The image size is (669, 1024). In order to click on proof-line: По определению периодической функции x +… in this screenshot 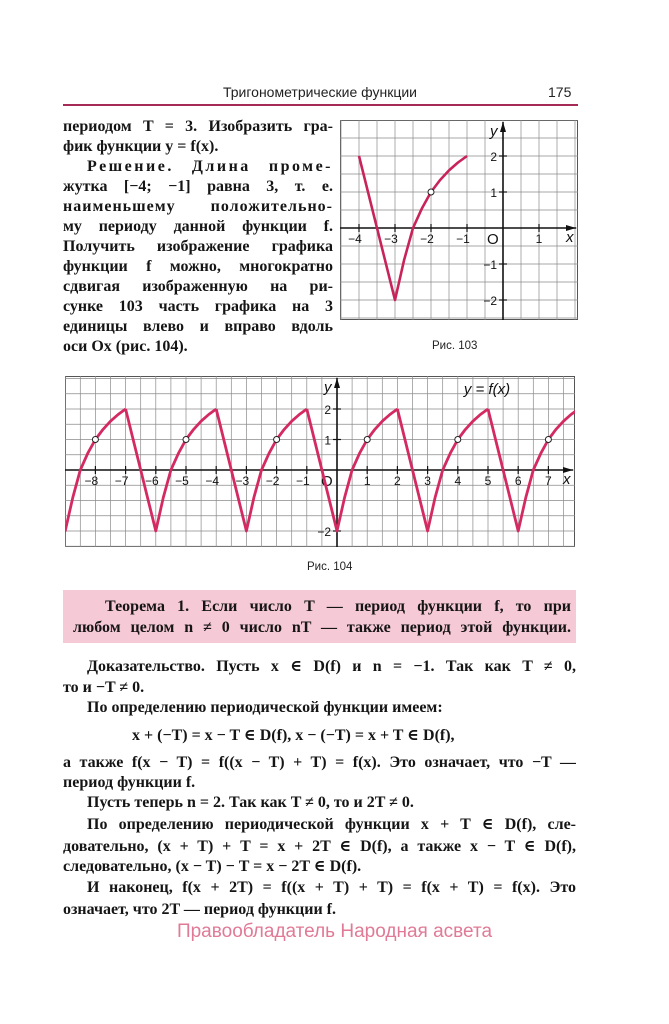, I will do `click(331, 824)`.